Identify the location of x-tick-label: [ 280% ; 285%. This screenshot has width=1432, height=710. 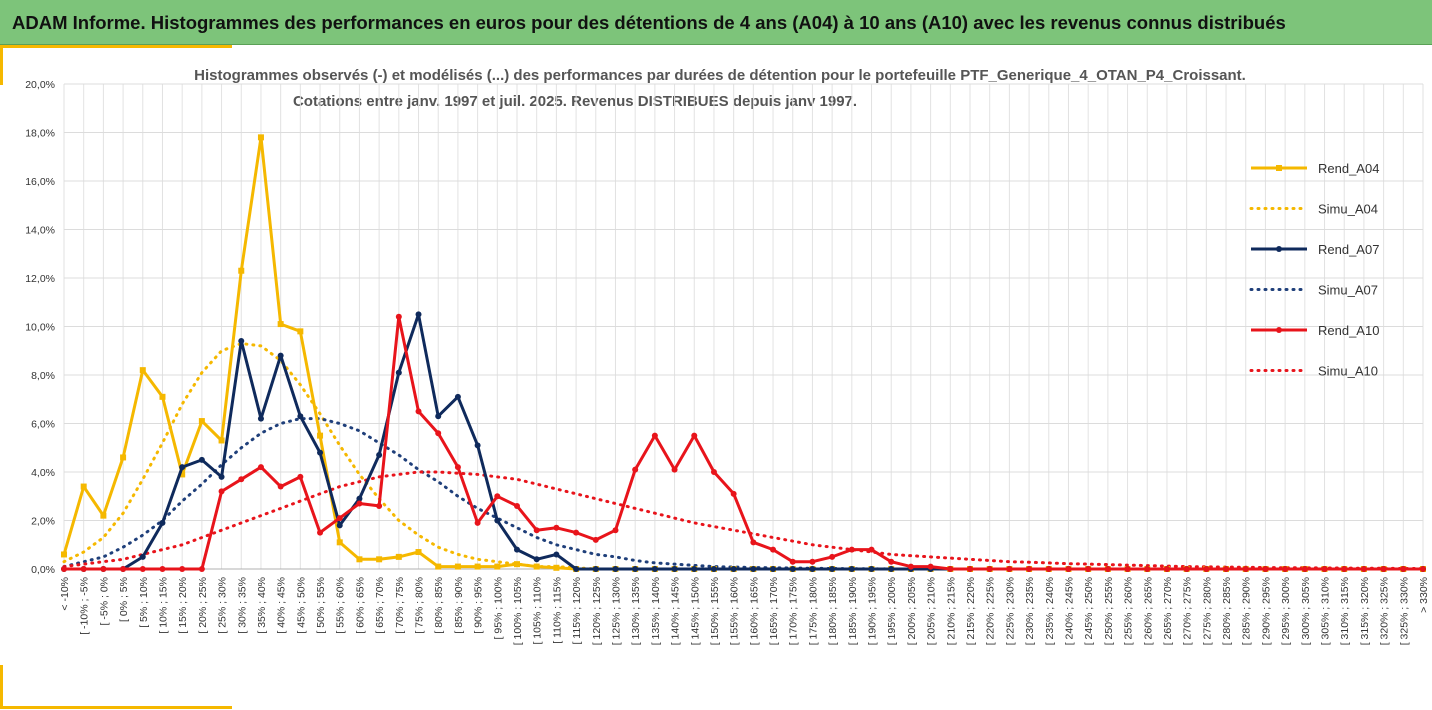
(1227, 611).